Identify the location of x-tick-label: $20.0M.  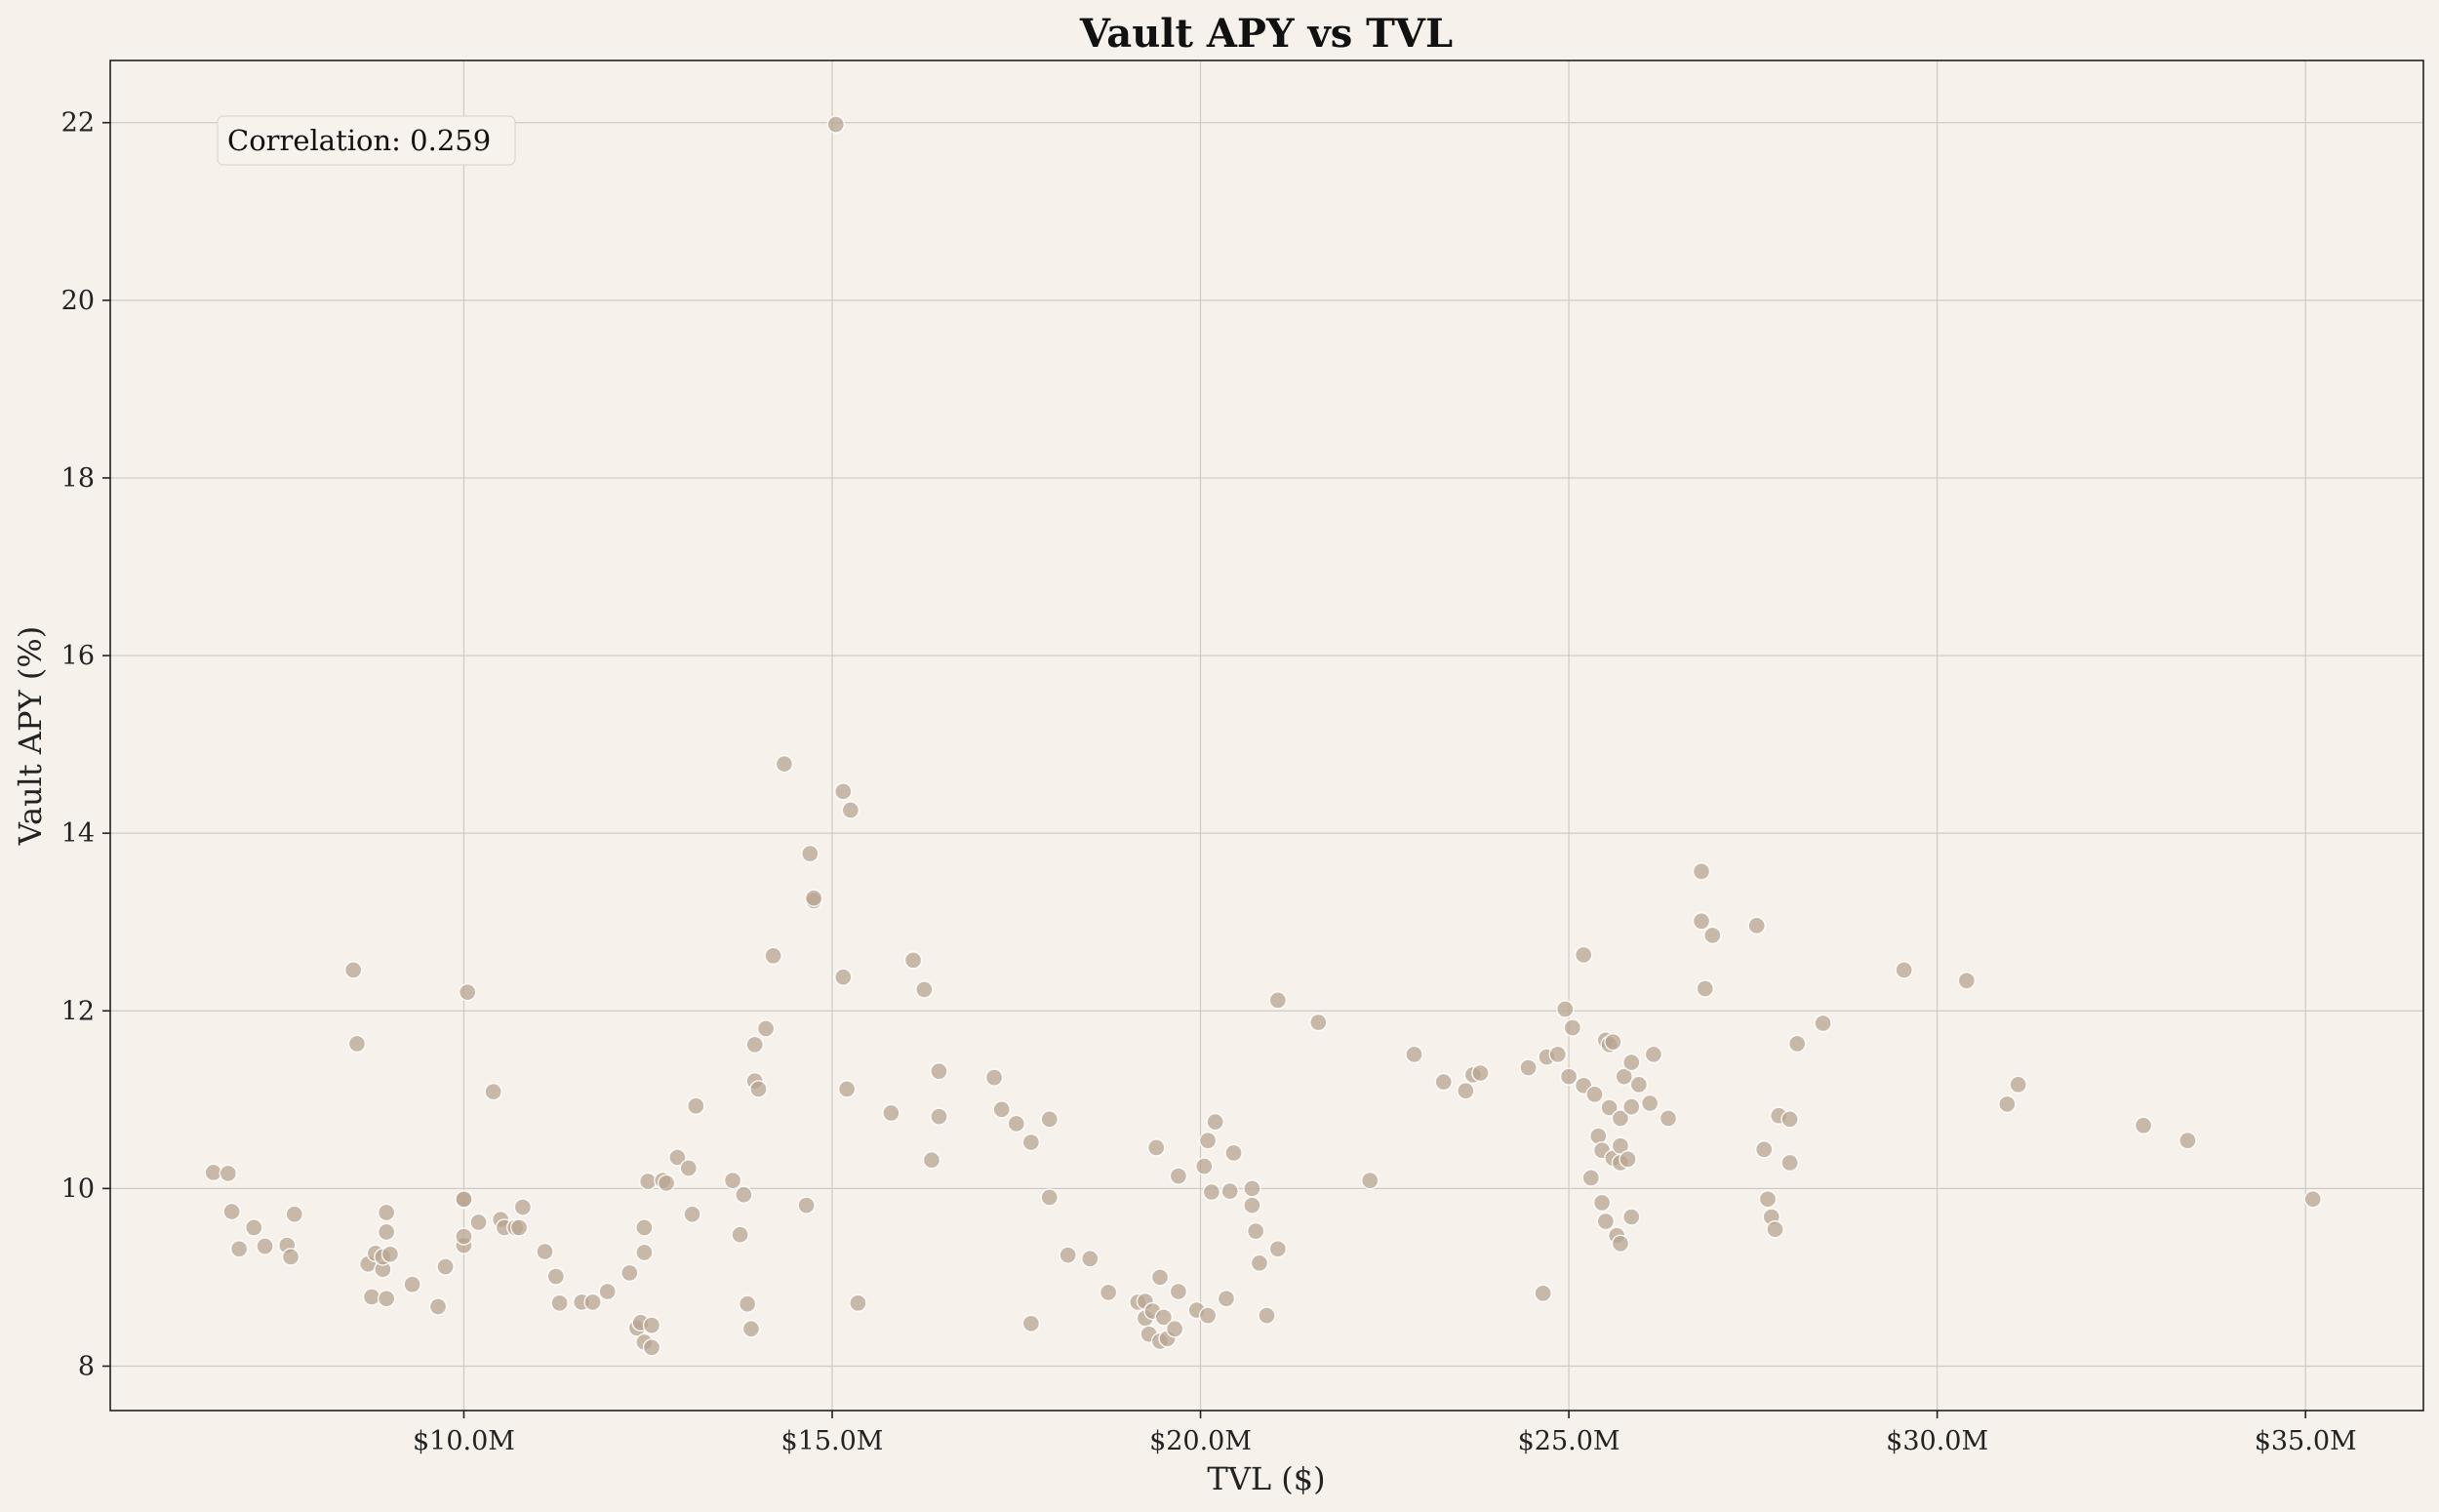
(1201, 1441).